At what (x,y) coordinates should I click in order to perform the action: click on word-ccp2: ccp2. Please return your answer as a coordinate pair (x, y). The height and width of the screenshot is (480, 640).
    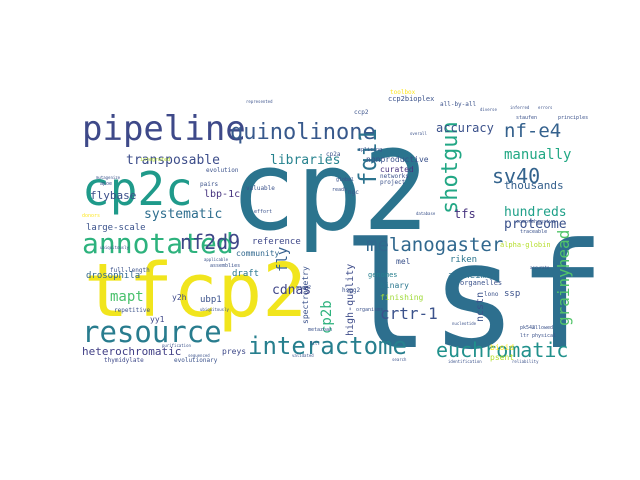
    Looking at the image, I should click on (361, 112).